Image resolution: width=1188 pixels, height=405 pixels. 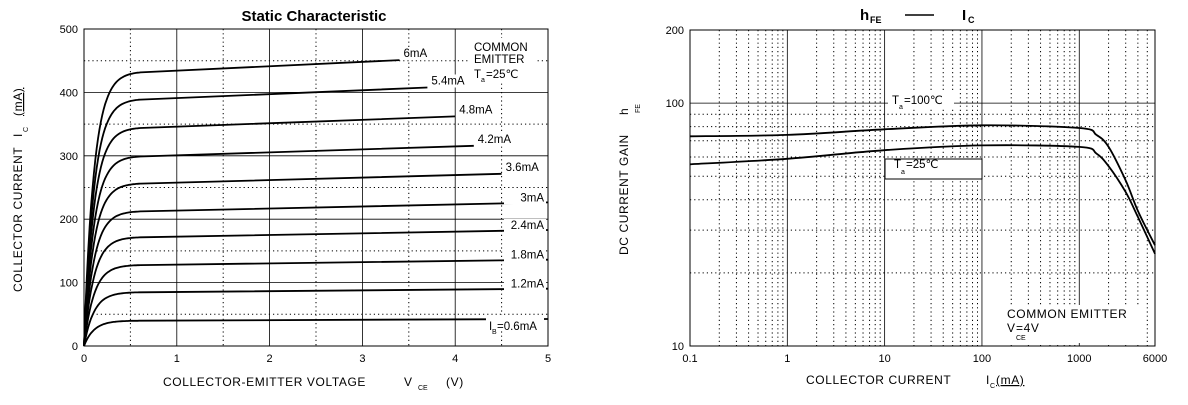 I want to click on left-x-tick-label: 5, so click(x=548, y=359).